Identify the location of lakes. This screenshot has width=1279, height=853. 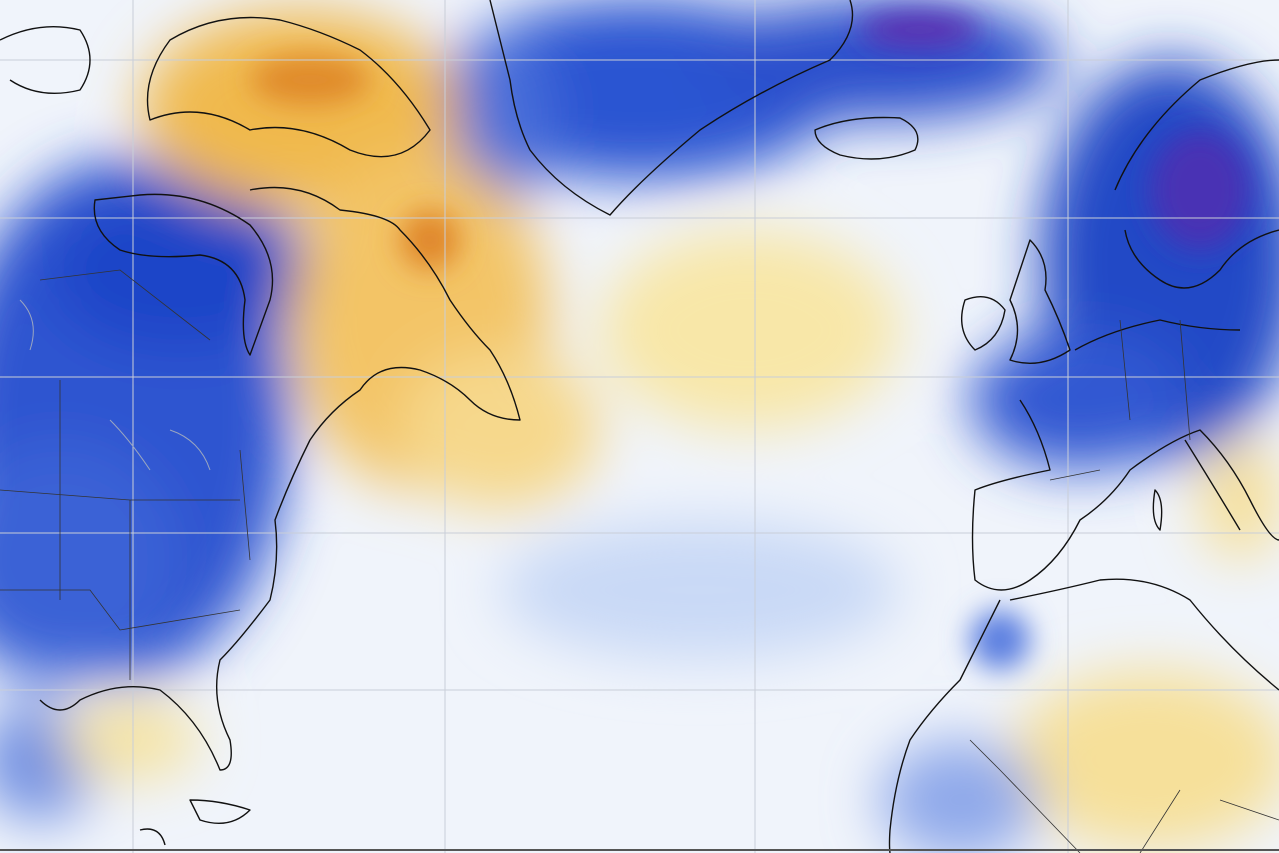
(115, 385).